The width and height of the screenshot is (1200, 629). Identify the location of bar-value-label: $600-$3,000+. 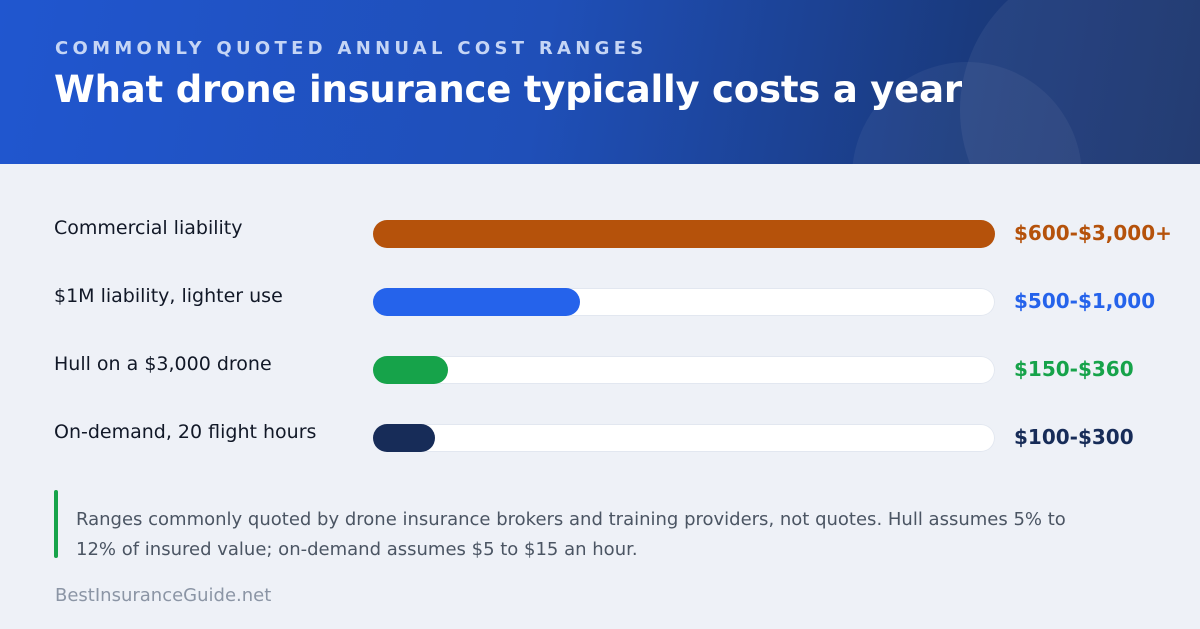
(1093, 233).